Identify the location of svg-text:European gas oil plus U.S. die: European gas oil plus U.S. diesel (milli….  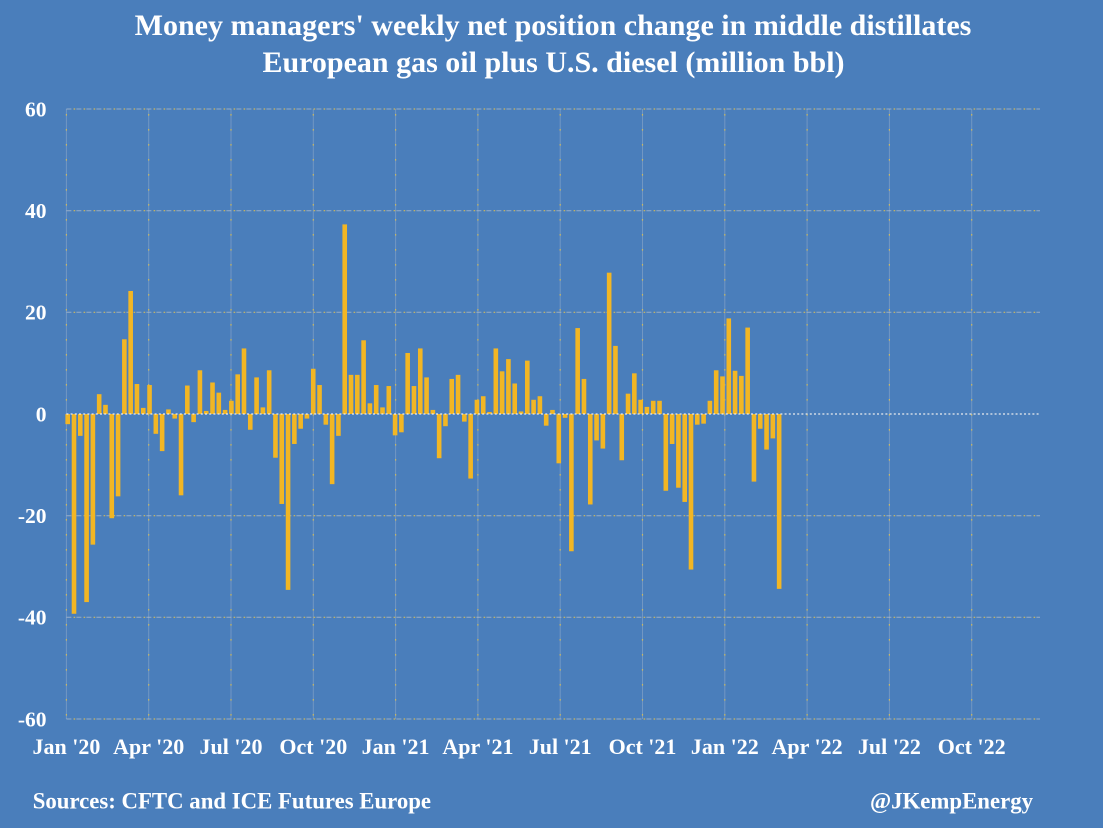
(553, 62).